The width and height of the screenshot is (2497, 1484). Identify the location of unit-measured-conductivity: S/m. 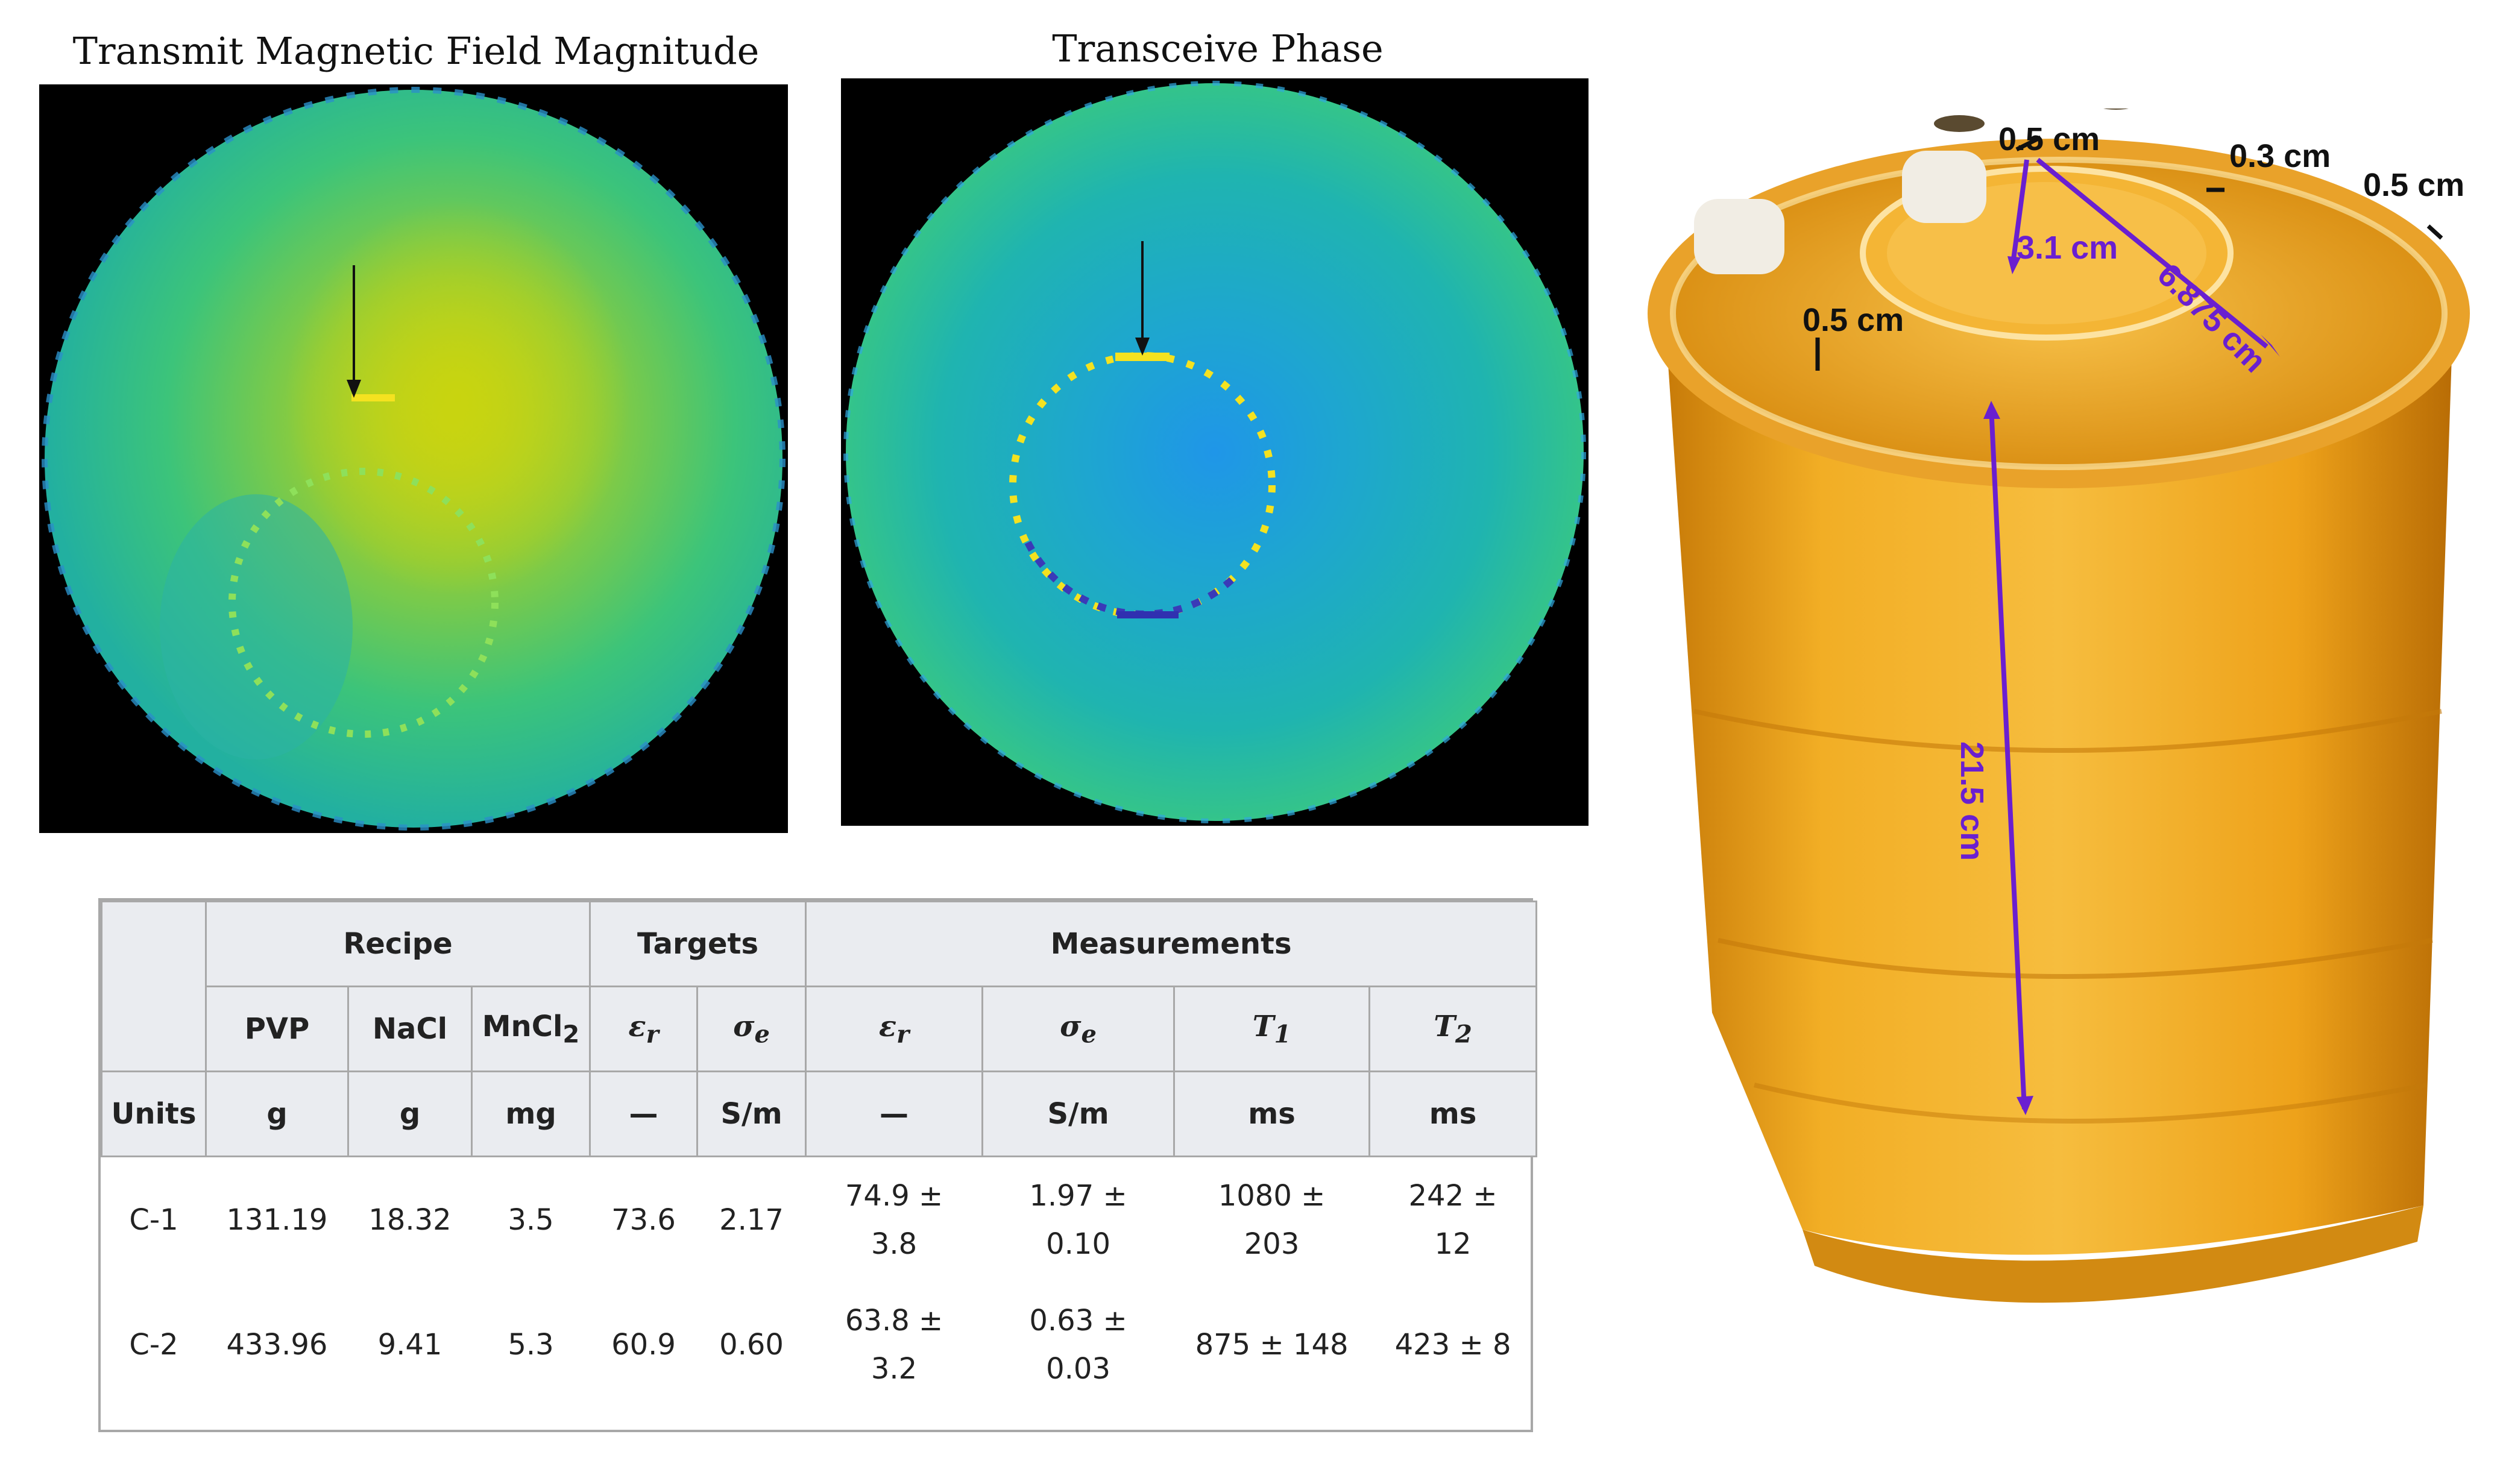
(1078, 1114).